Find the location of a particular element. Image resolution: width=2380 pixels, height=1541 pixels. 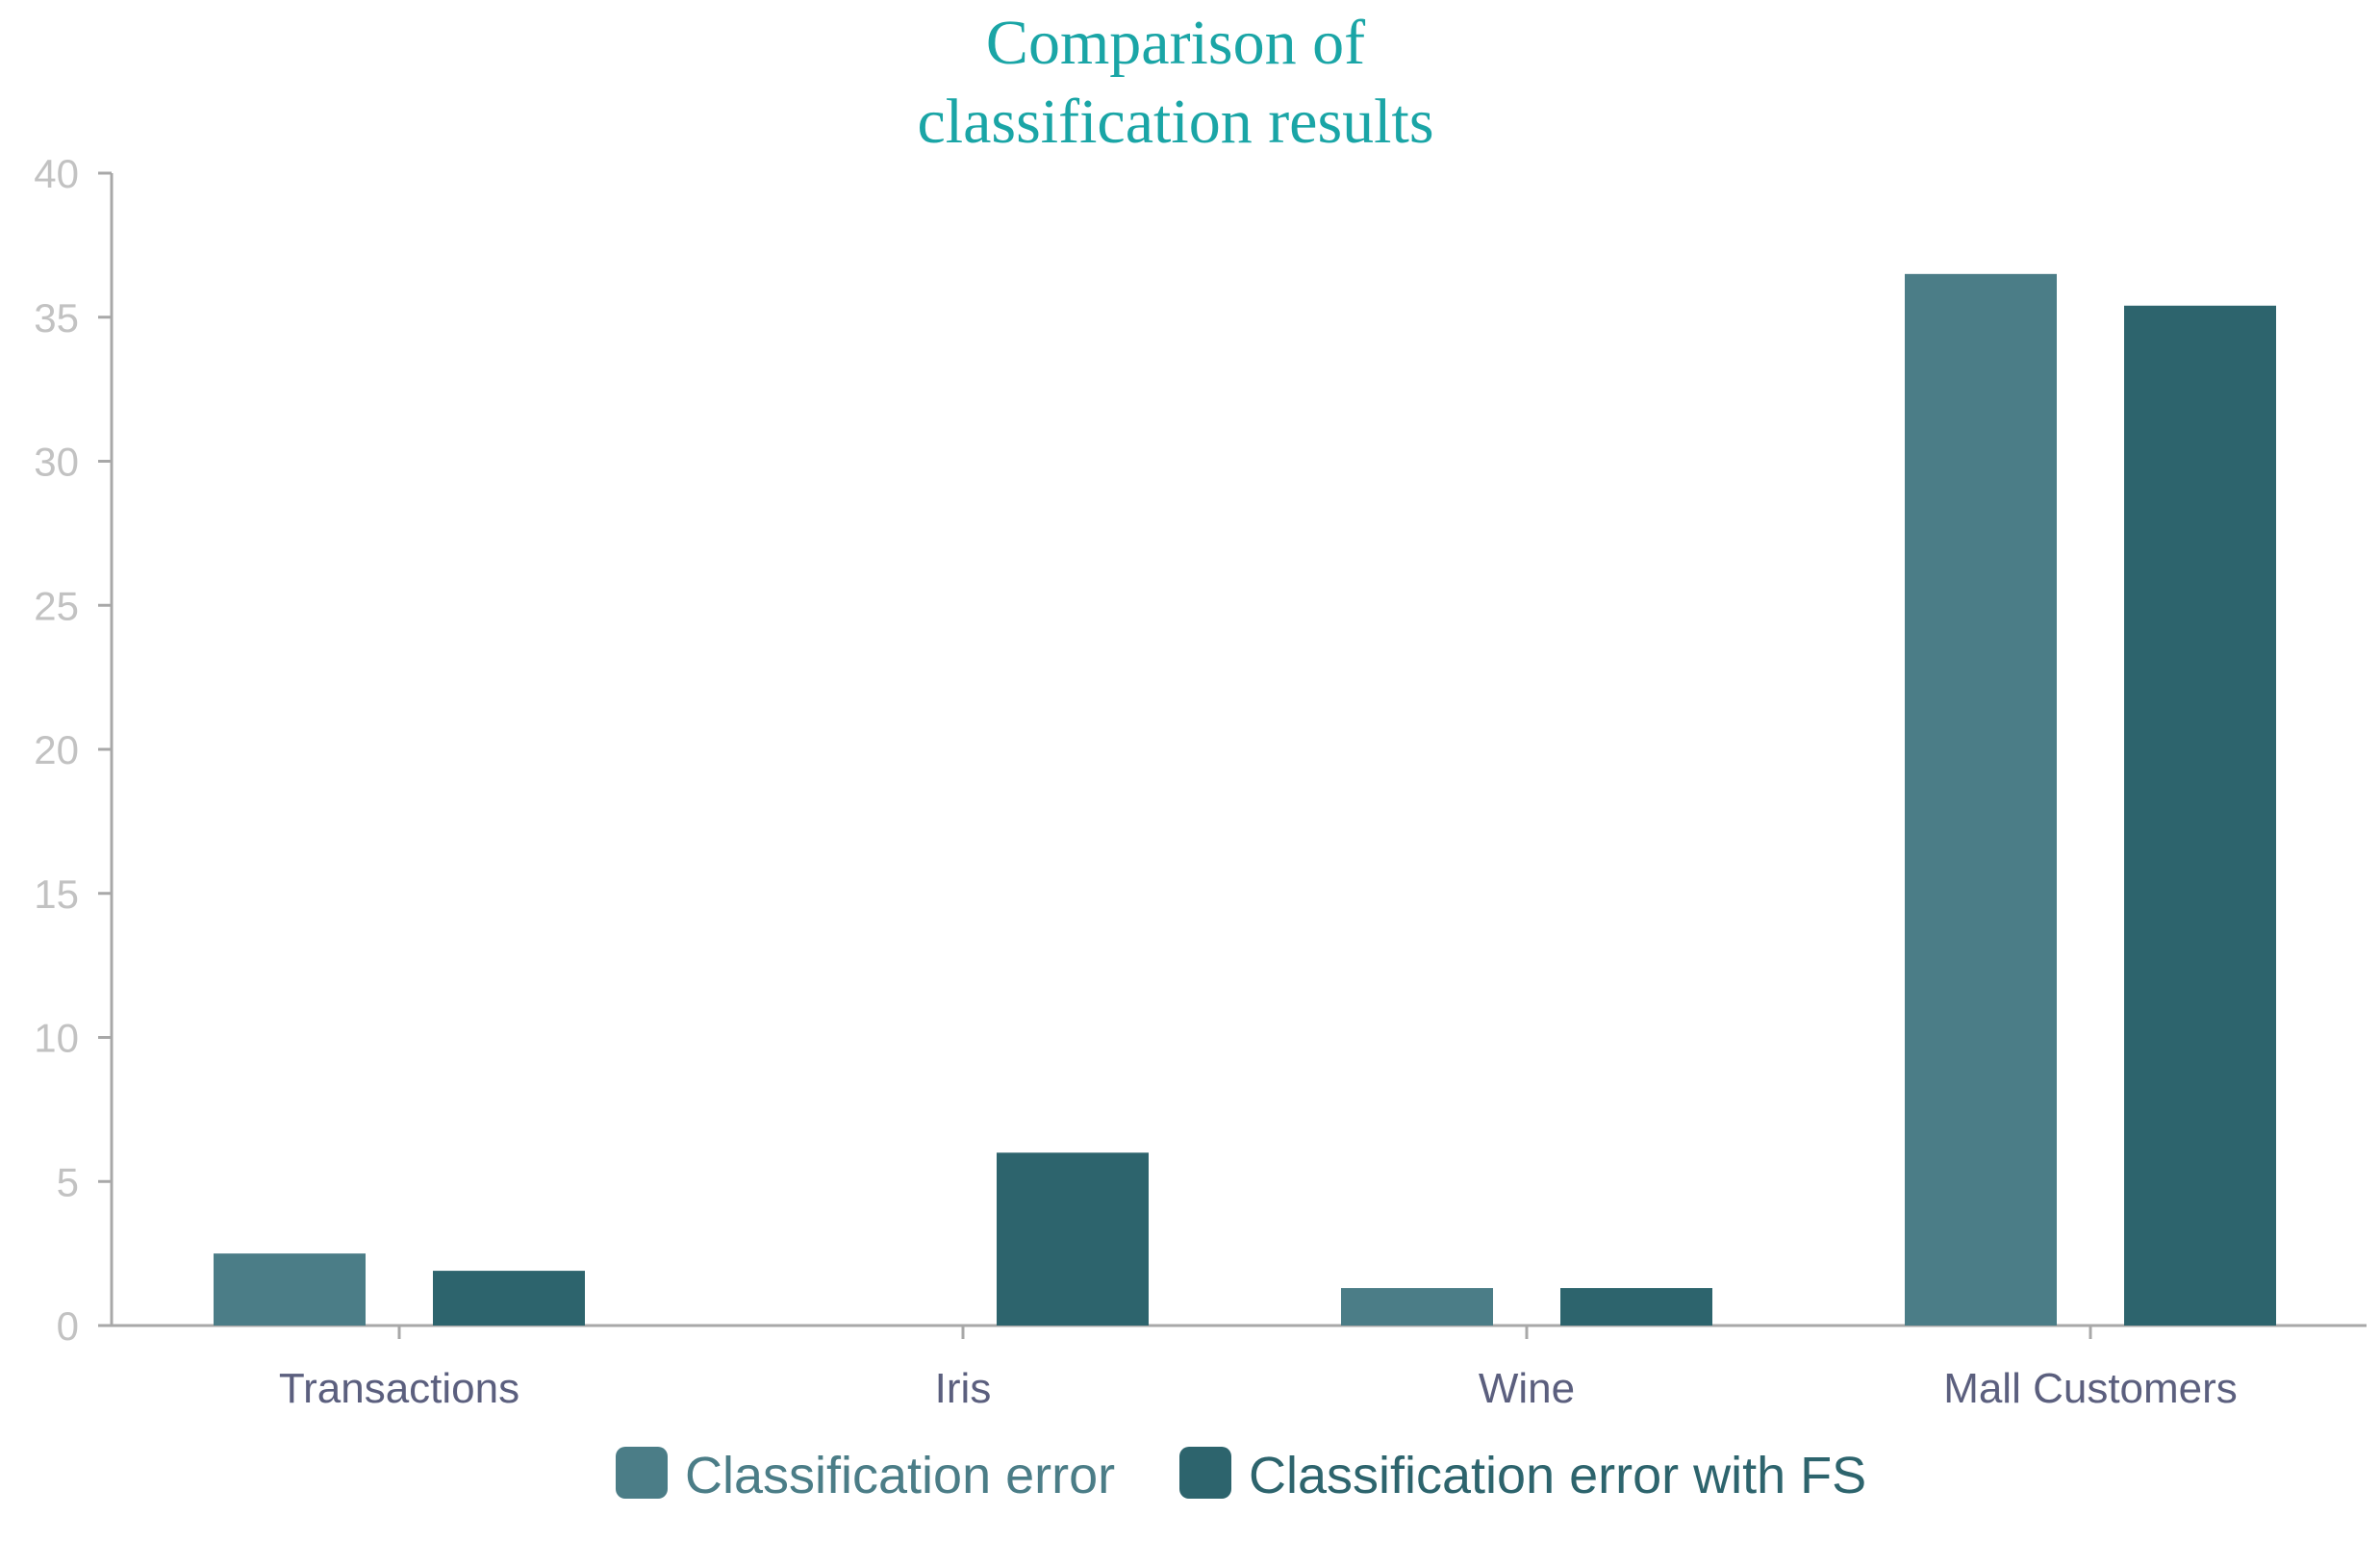

x-category-label: Mall Customers is located at coordinates (2091, 1388).